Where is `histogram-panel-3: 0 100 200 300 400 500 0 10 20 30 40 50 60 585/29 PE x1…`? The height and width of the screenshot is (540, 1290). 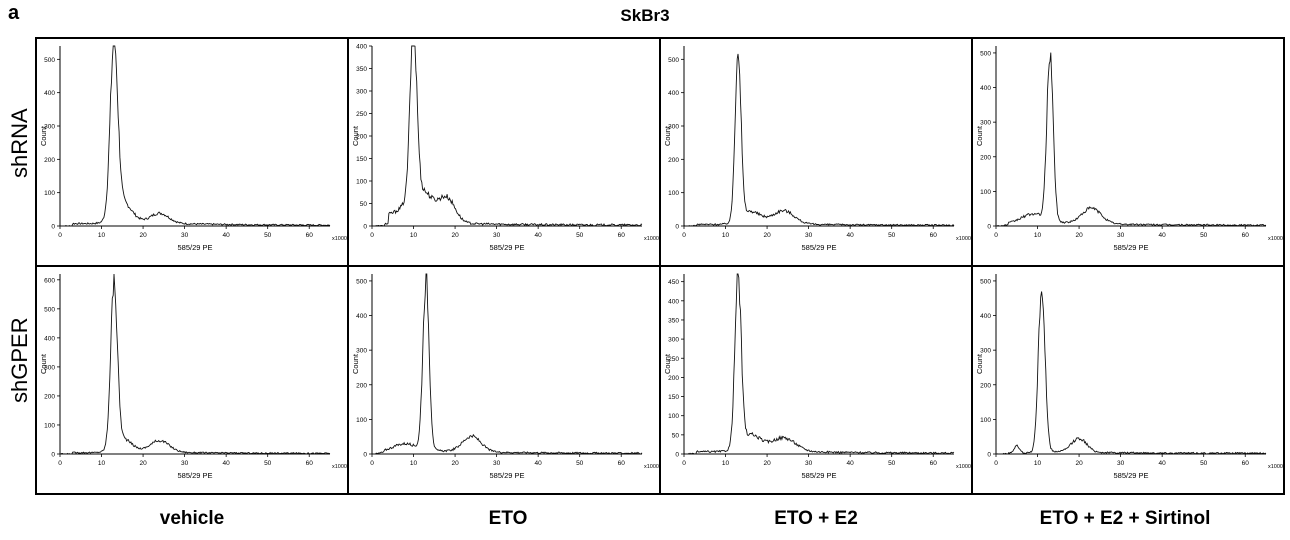 histogram-panel-3: 0 100 200 300 400 500 0 10 20 30 40 50 60 585/29 PE x1… is located at coordinates (1128, 152).